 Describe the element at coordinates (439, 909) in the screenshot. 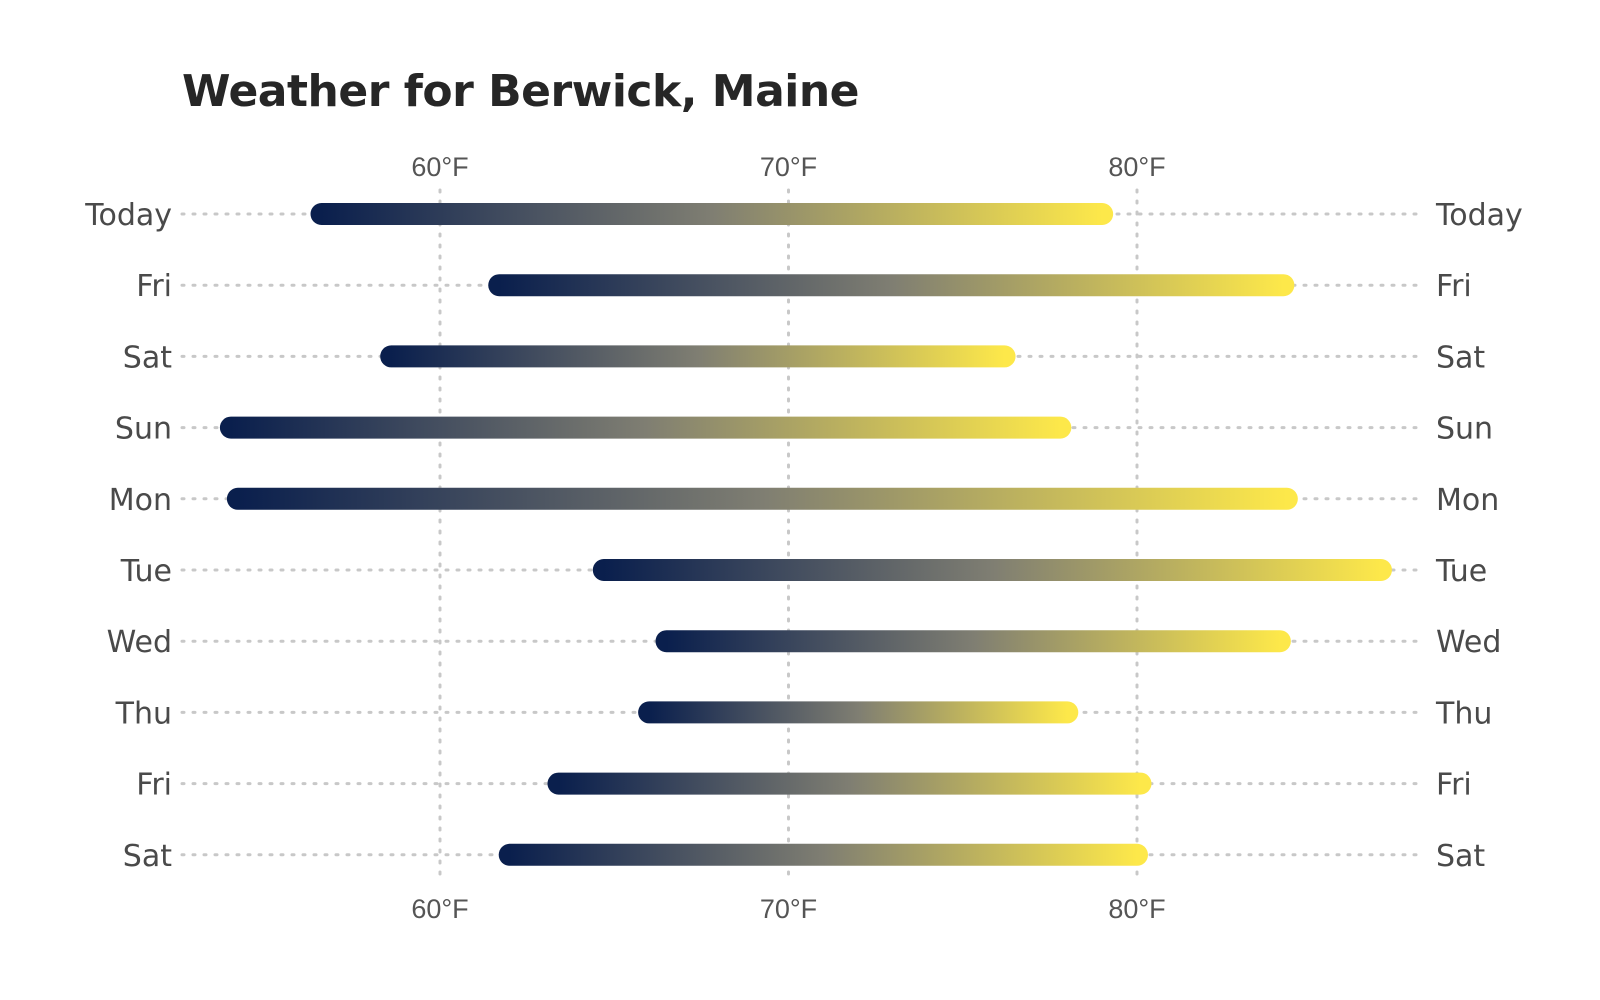

I see `tick-label-bottom-60: 60°F` at that location.